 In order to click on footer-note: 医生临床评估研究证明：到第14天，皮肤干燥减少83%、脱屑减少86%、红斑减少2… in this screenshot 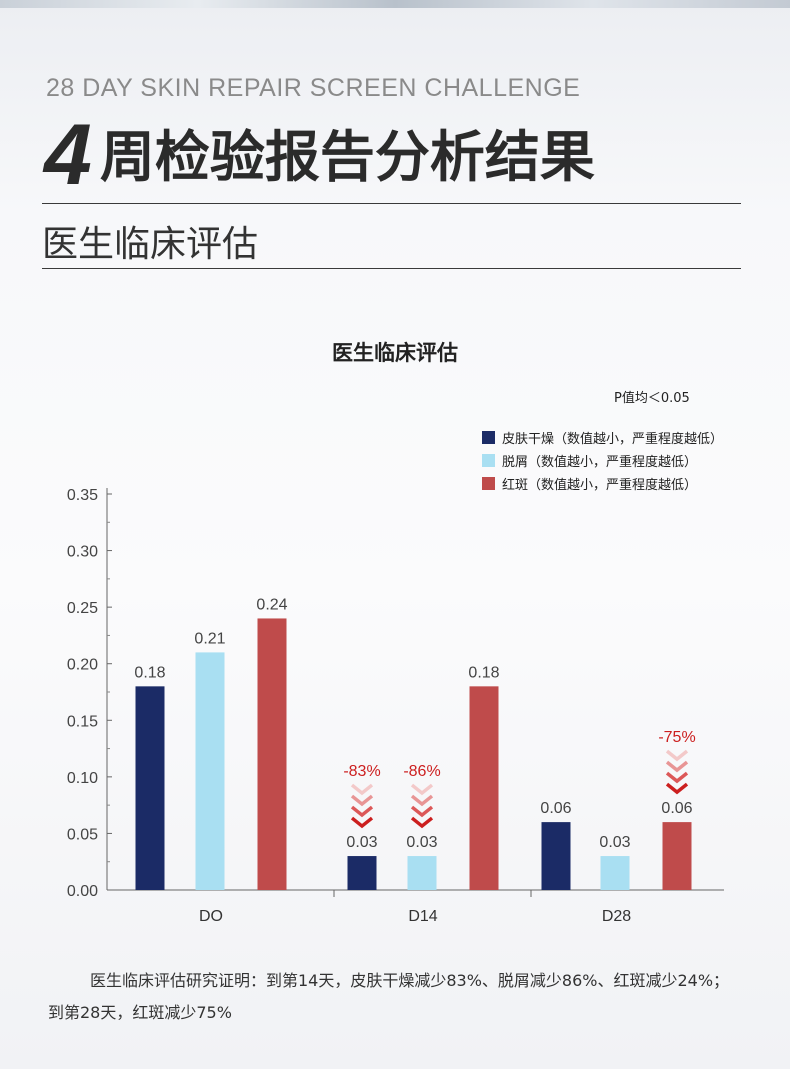, I will do `click(389, 996)`.